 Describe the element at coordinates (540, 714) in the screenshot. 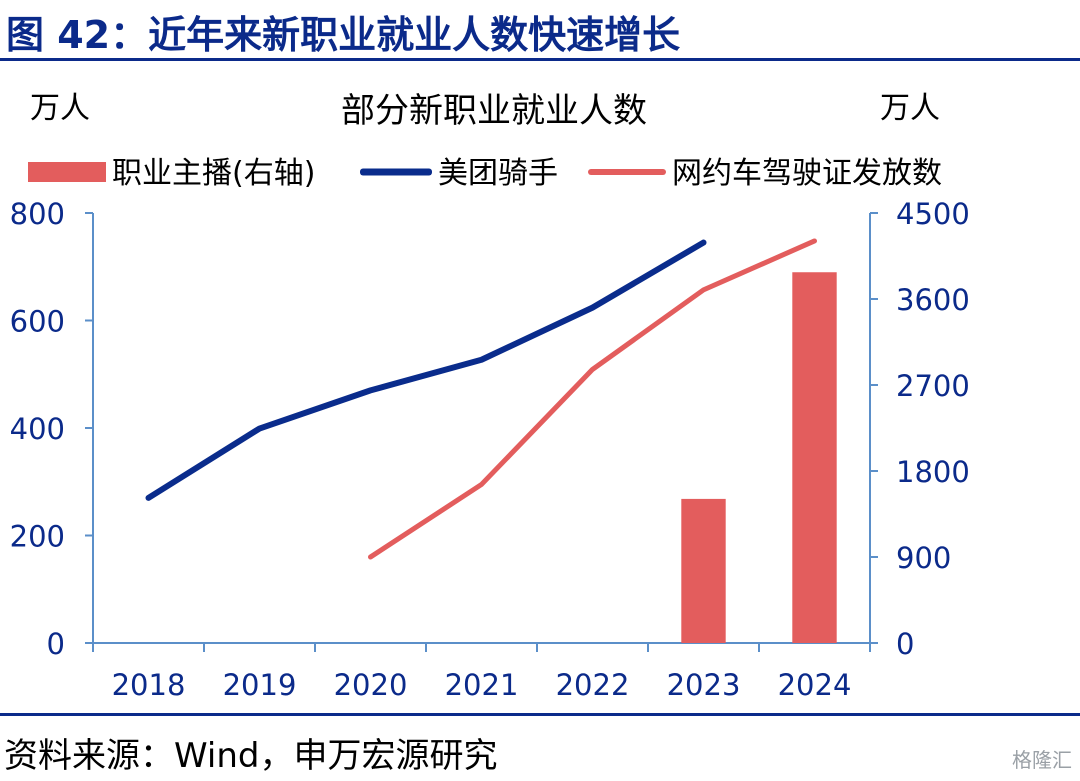

I see `source-rule` at that location.